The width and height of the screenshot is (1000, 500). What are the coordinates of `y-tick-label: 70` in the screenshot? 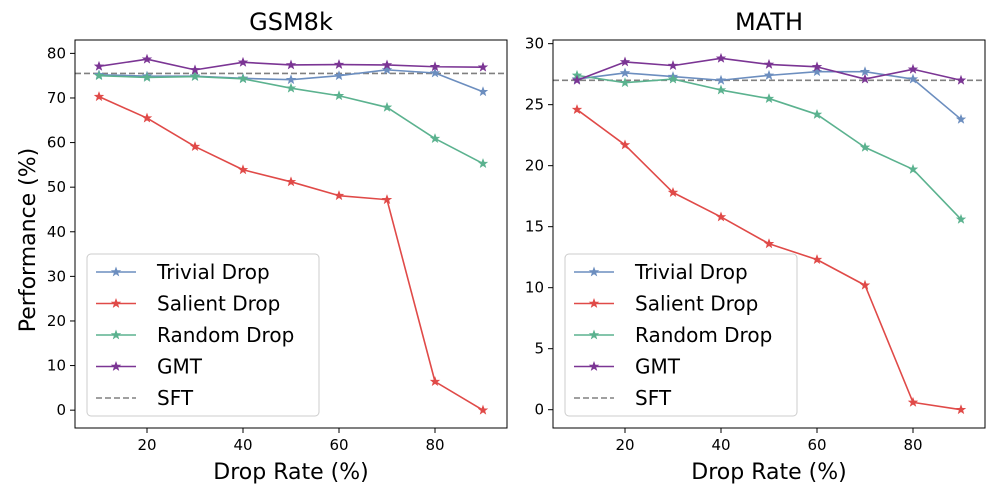 It's located at (56, 98).